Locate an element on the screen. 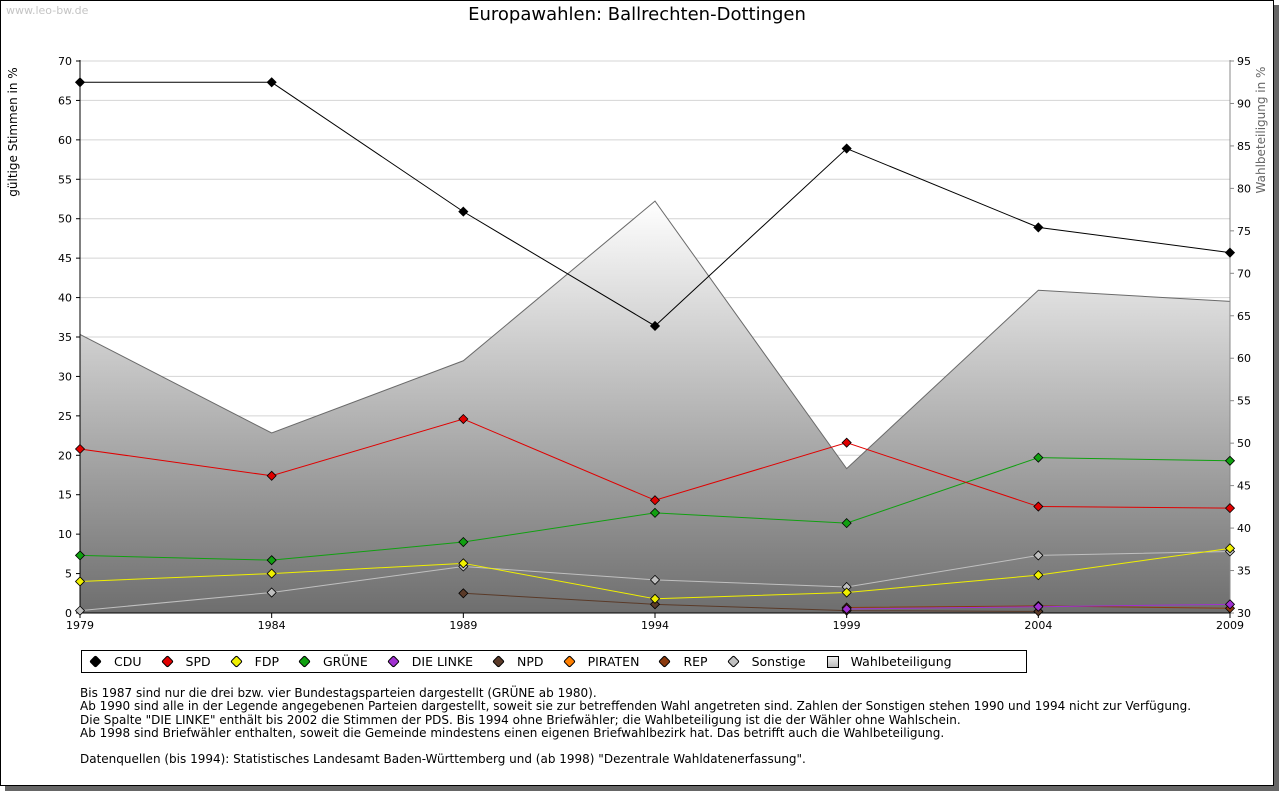  legend-label: REP is located at coordinates (695, 661).